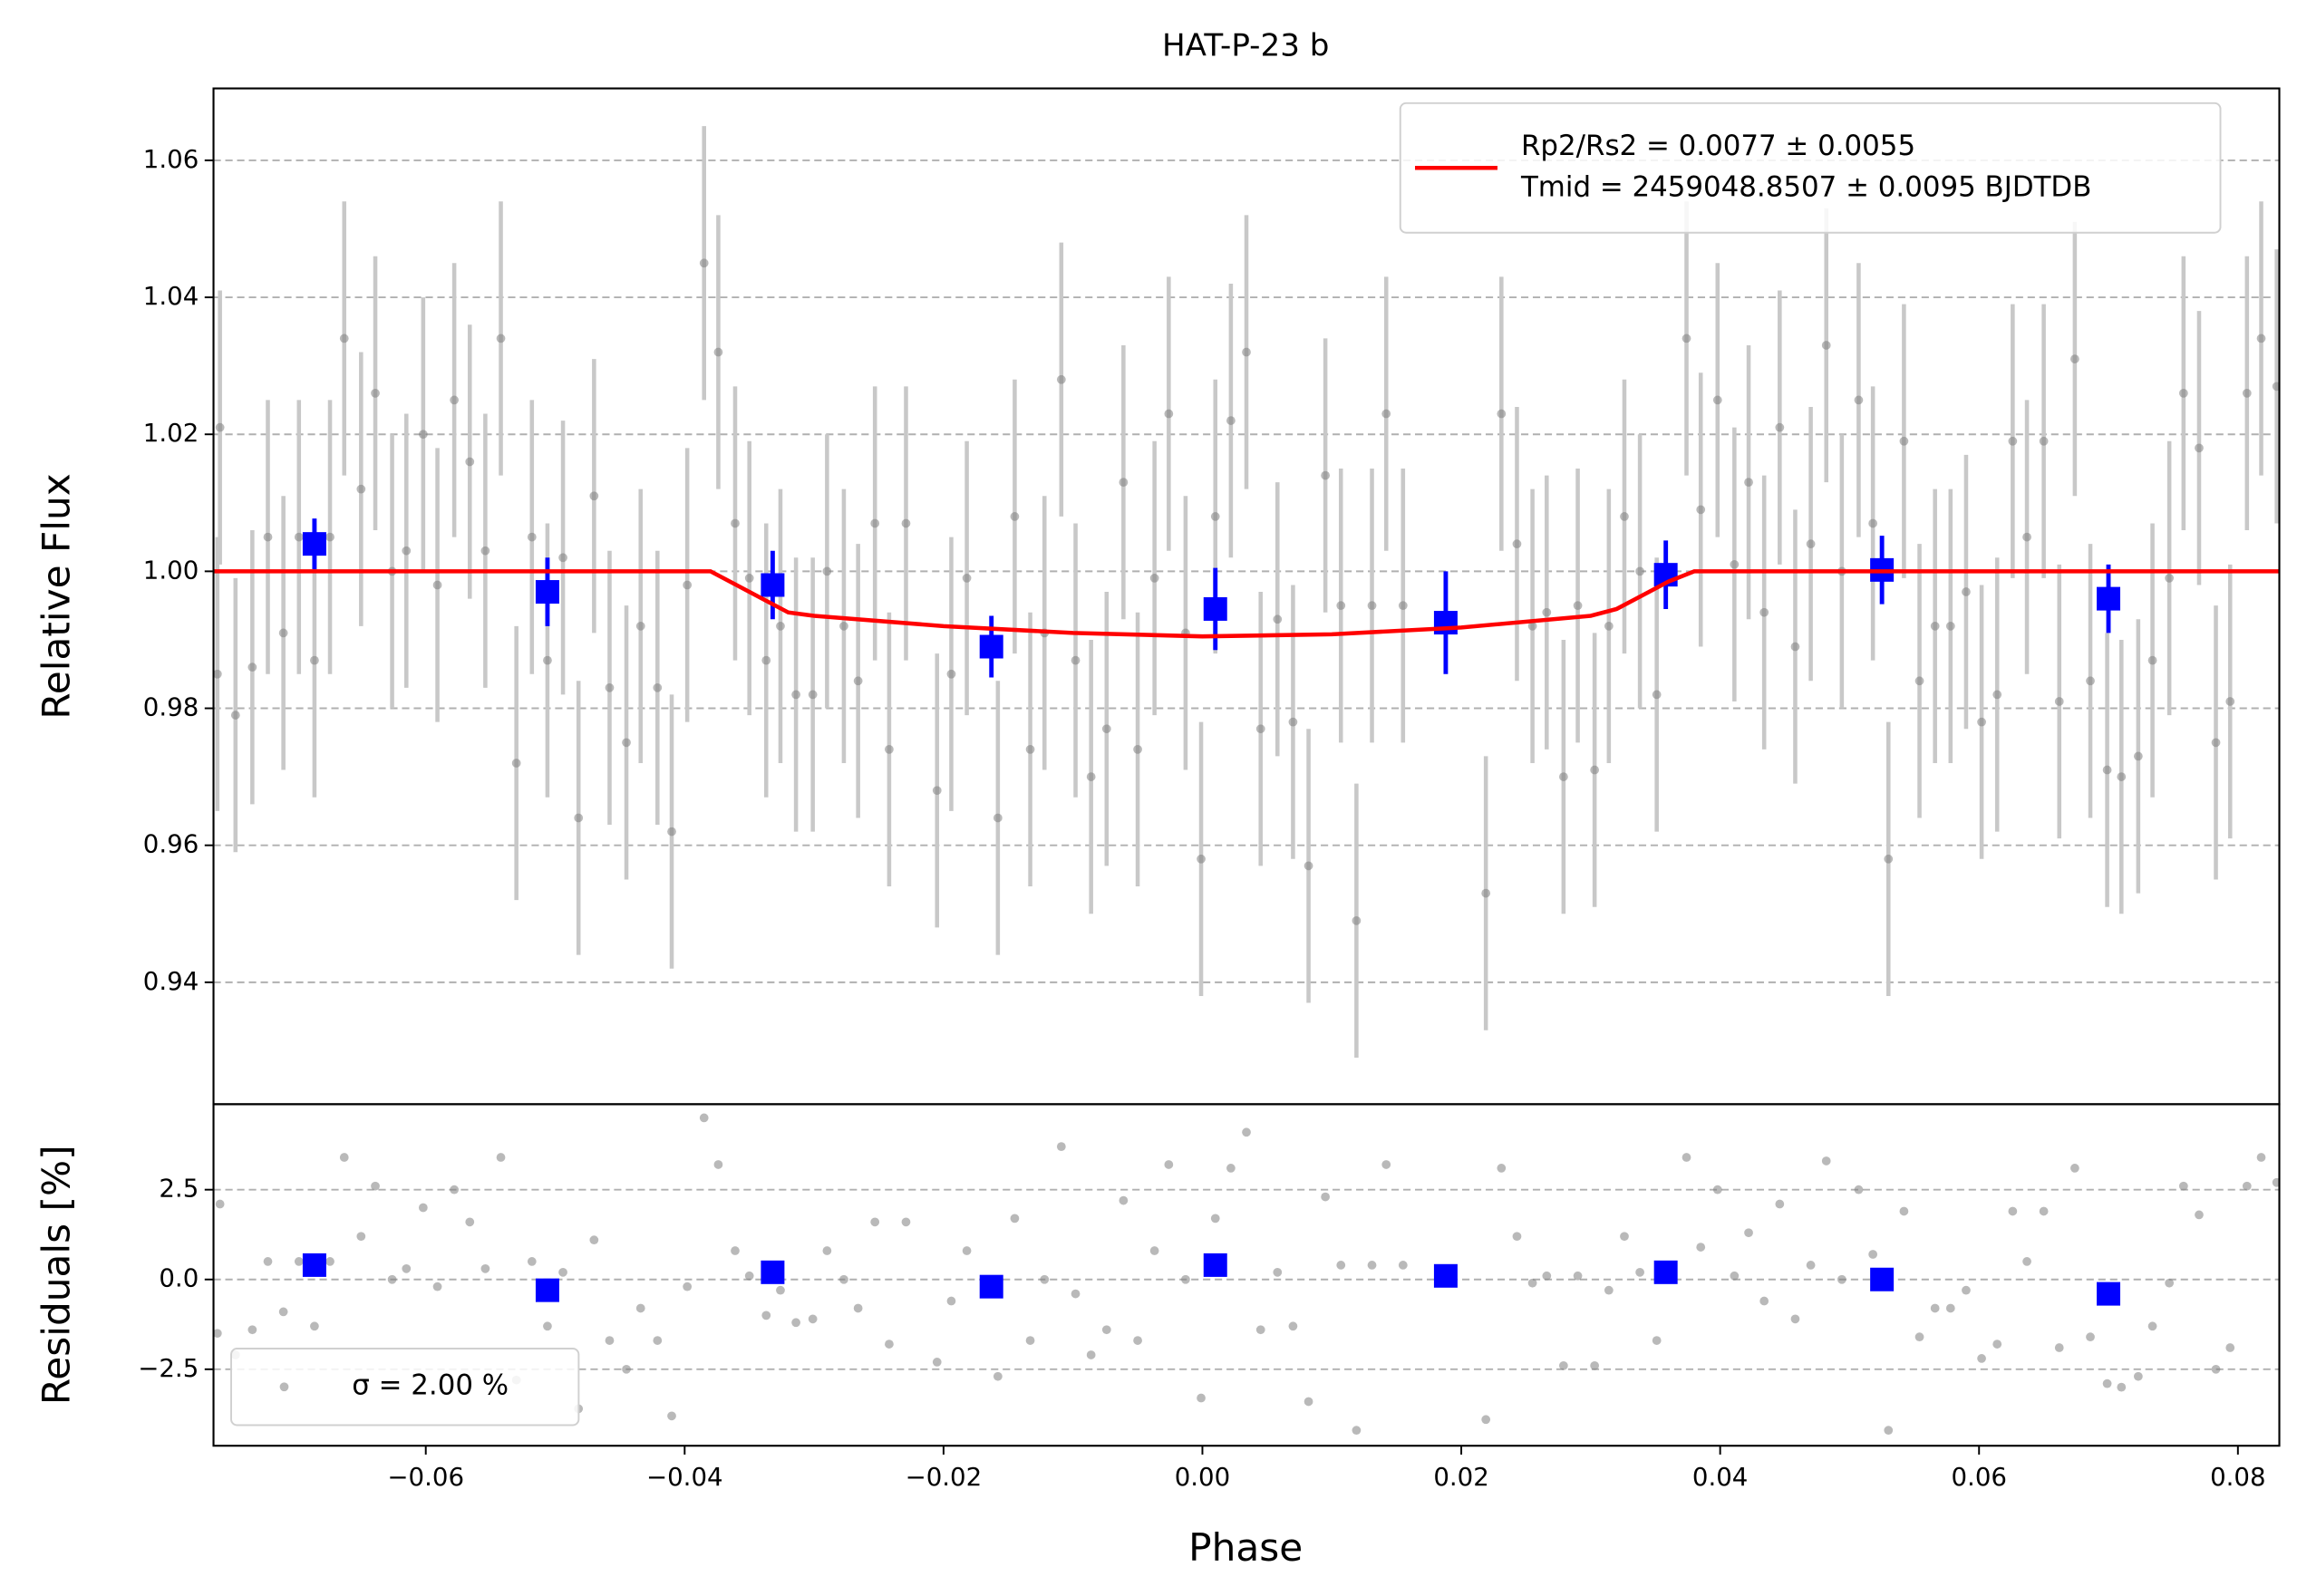 This screenshot has height=1596, width=2297. What do you see at coordinates (284, 1387) in the screenshot?
I see `legend-swatch` at bounding box center [284, 1387].